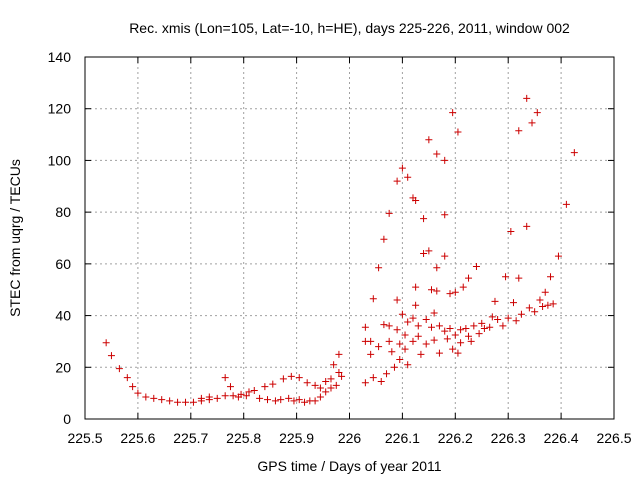 The height and width of the screenshot is (480, 640). What do you see at coordinates (349, 466) in the screenshot?
I see `x-axis-title: GPS time / Days of year 2011` at bounding box center [349, 466].